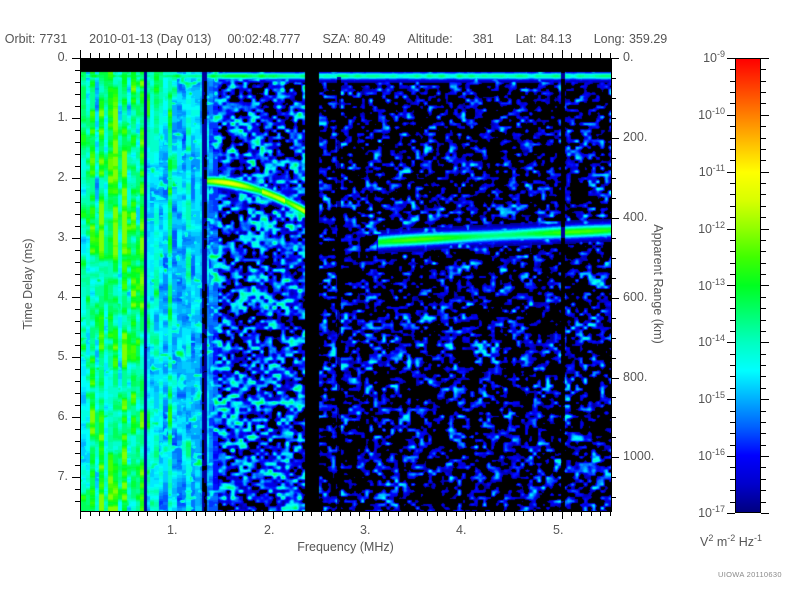 Image resolution: width=800 pixels, height=600 pixels. Describe the element at coordinates (705, 171) in the screenshot. I see `colorbar-label-mantissa: 10` at that location.